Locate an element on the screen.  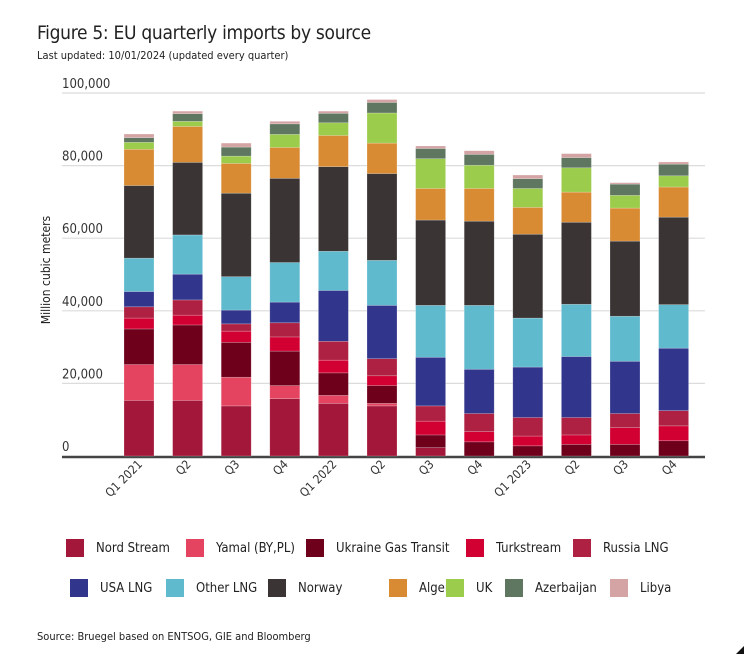
legend-label: Russia LNG is located at coordinates (636, 548).